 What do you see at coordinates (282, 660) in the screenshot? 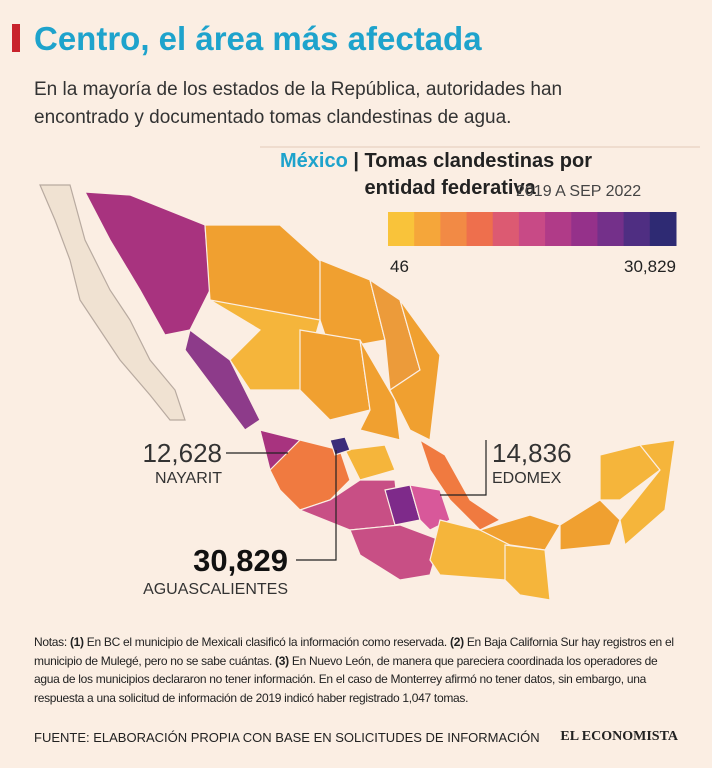
I see `note-marker: (3)` at bounding box center [282, 660].